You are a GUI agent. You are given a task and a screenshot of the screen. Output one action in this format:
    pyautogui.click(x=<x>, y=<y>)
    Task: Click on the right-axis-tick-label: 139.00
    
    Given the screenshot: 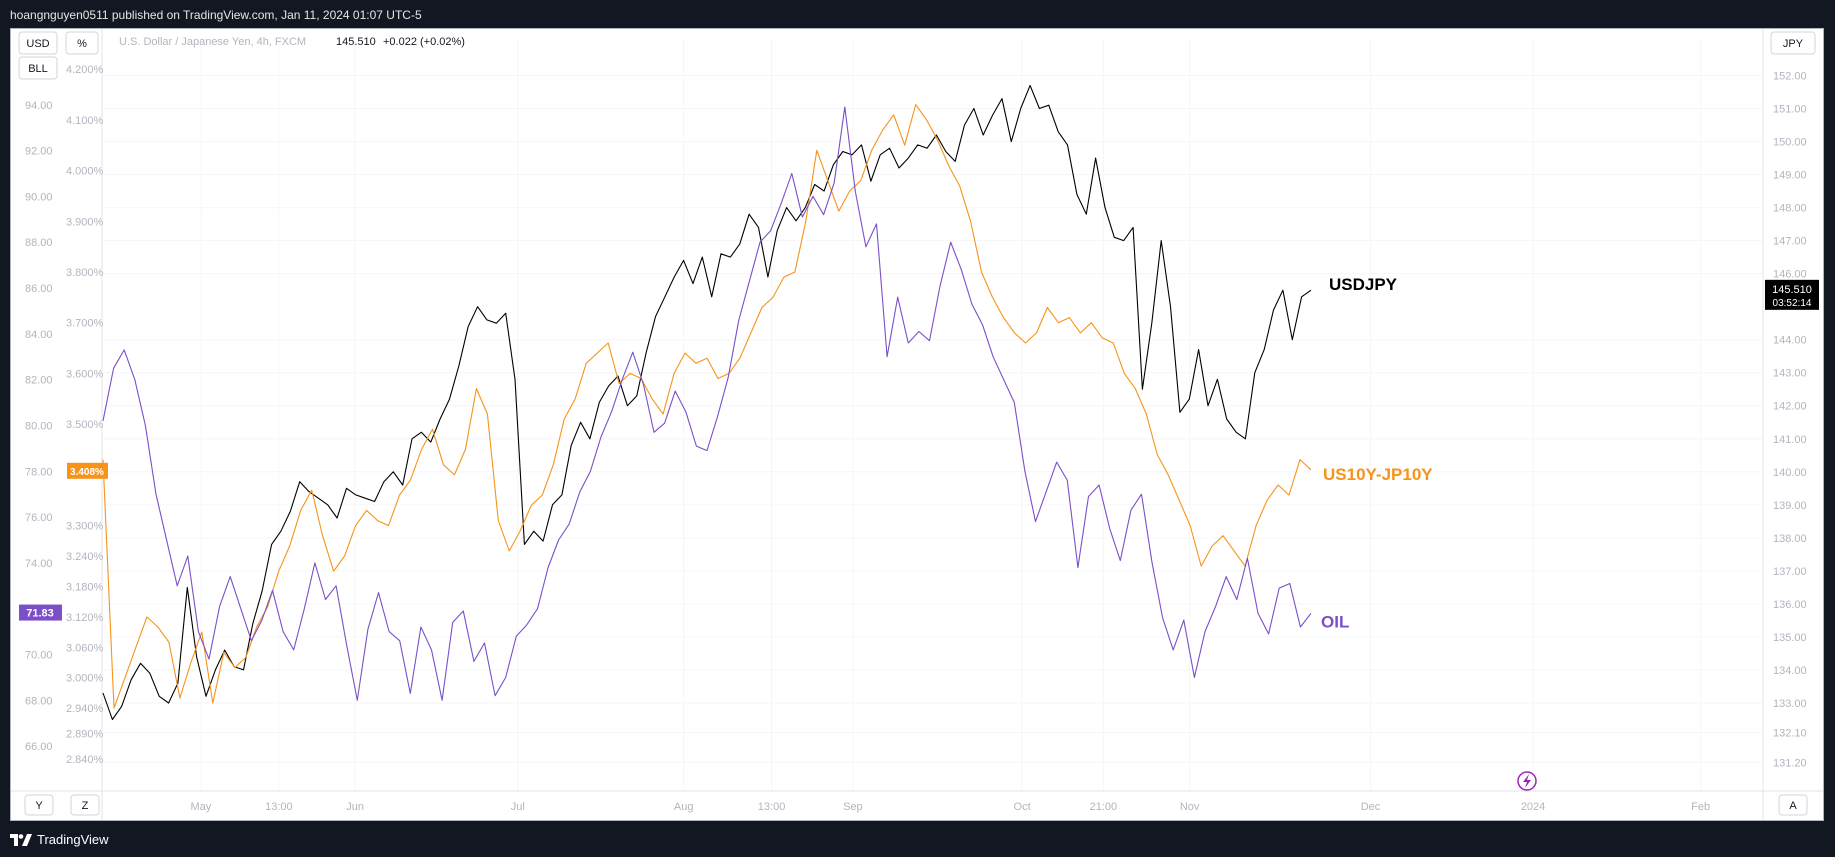 What is the action you would take?
    pyautogui.click(x=1790, y=506)
    